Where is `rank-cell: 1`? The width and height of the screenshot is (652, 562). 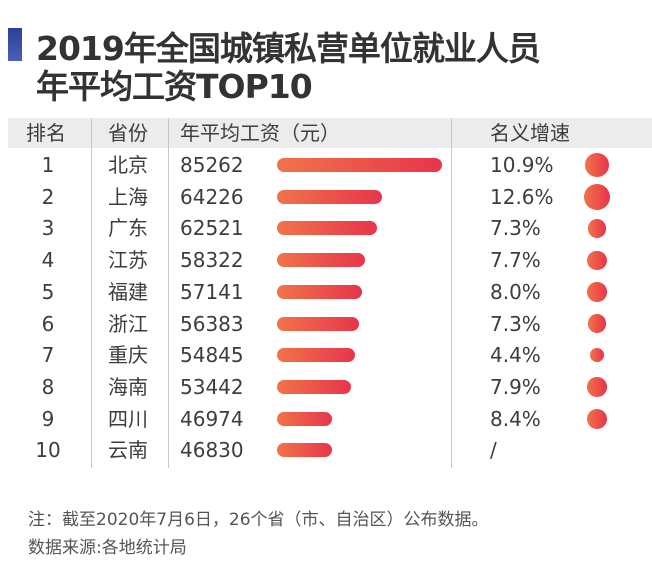 rank-cell: 1 is located at coordinates (48, 165).